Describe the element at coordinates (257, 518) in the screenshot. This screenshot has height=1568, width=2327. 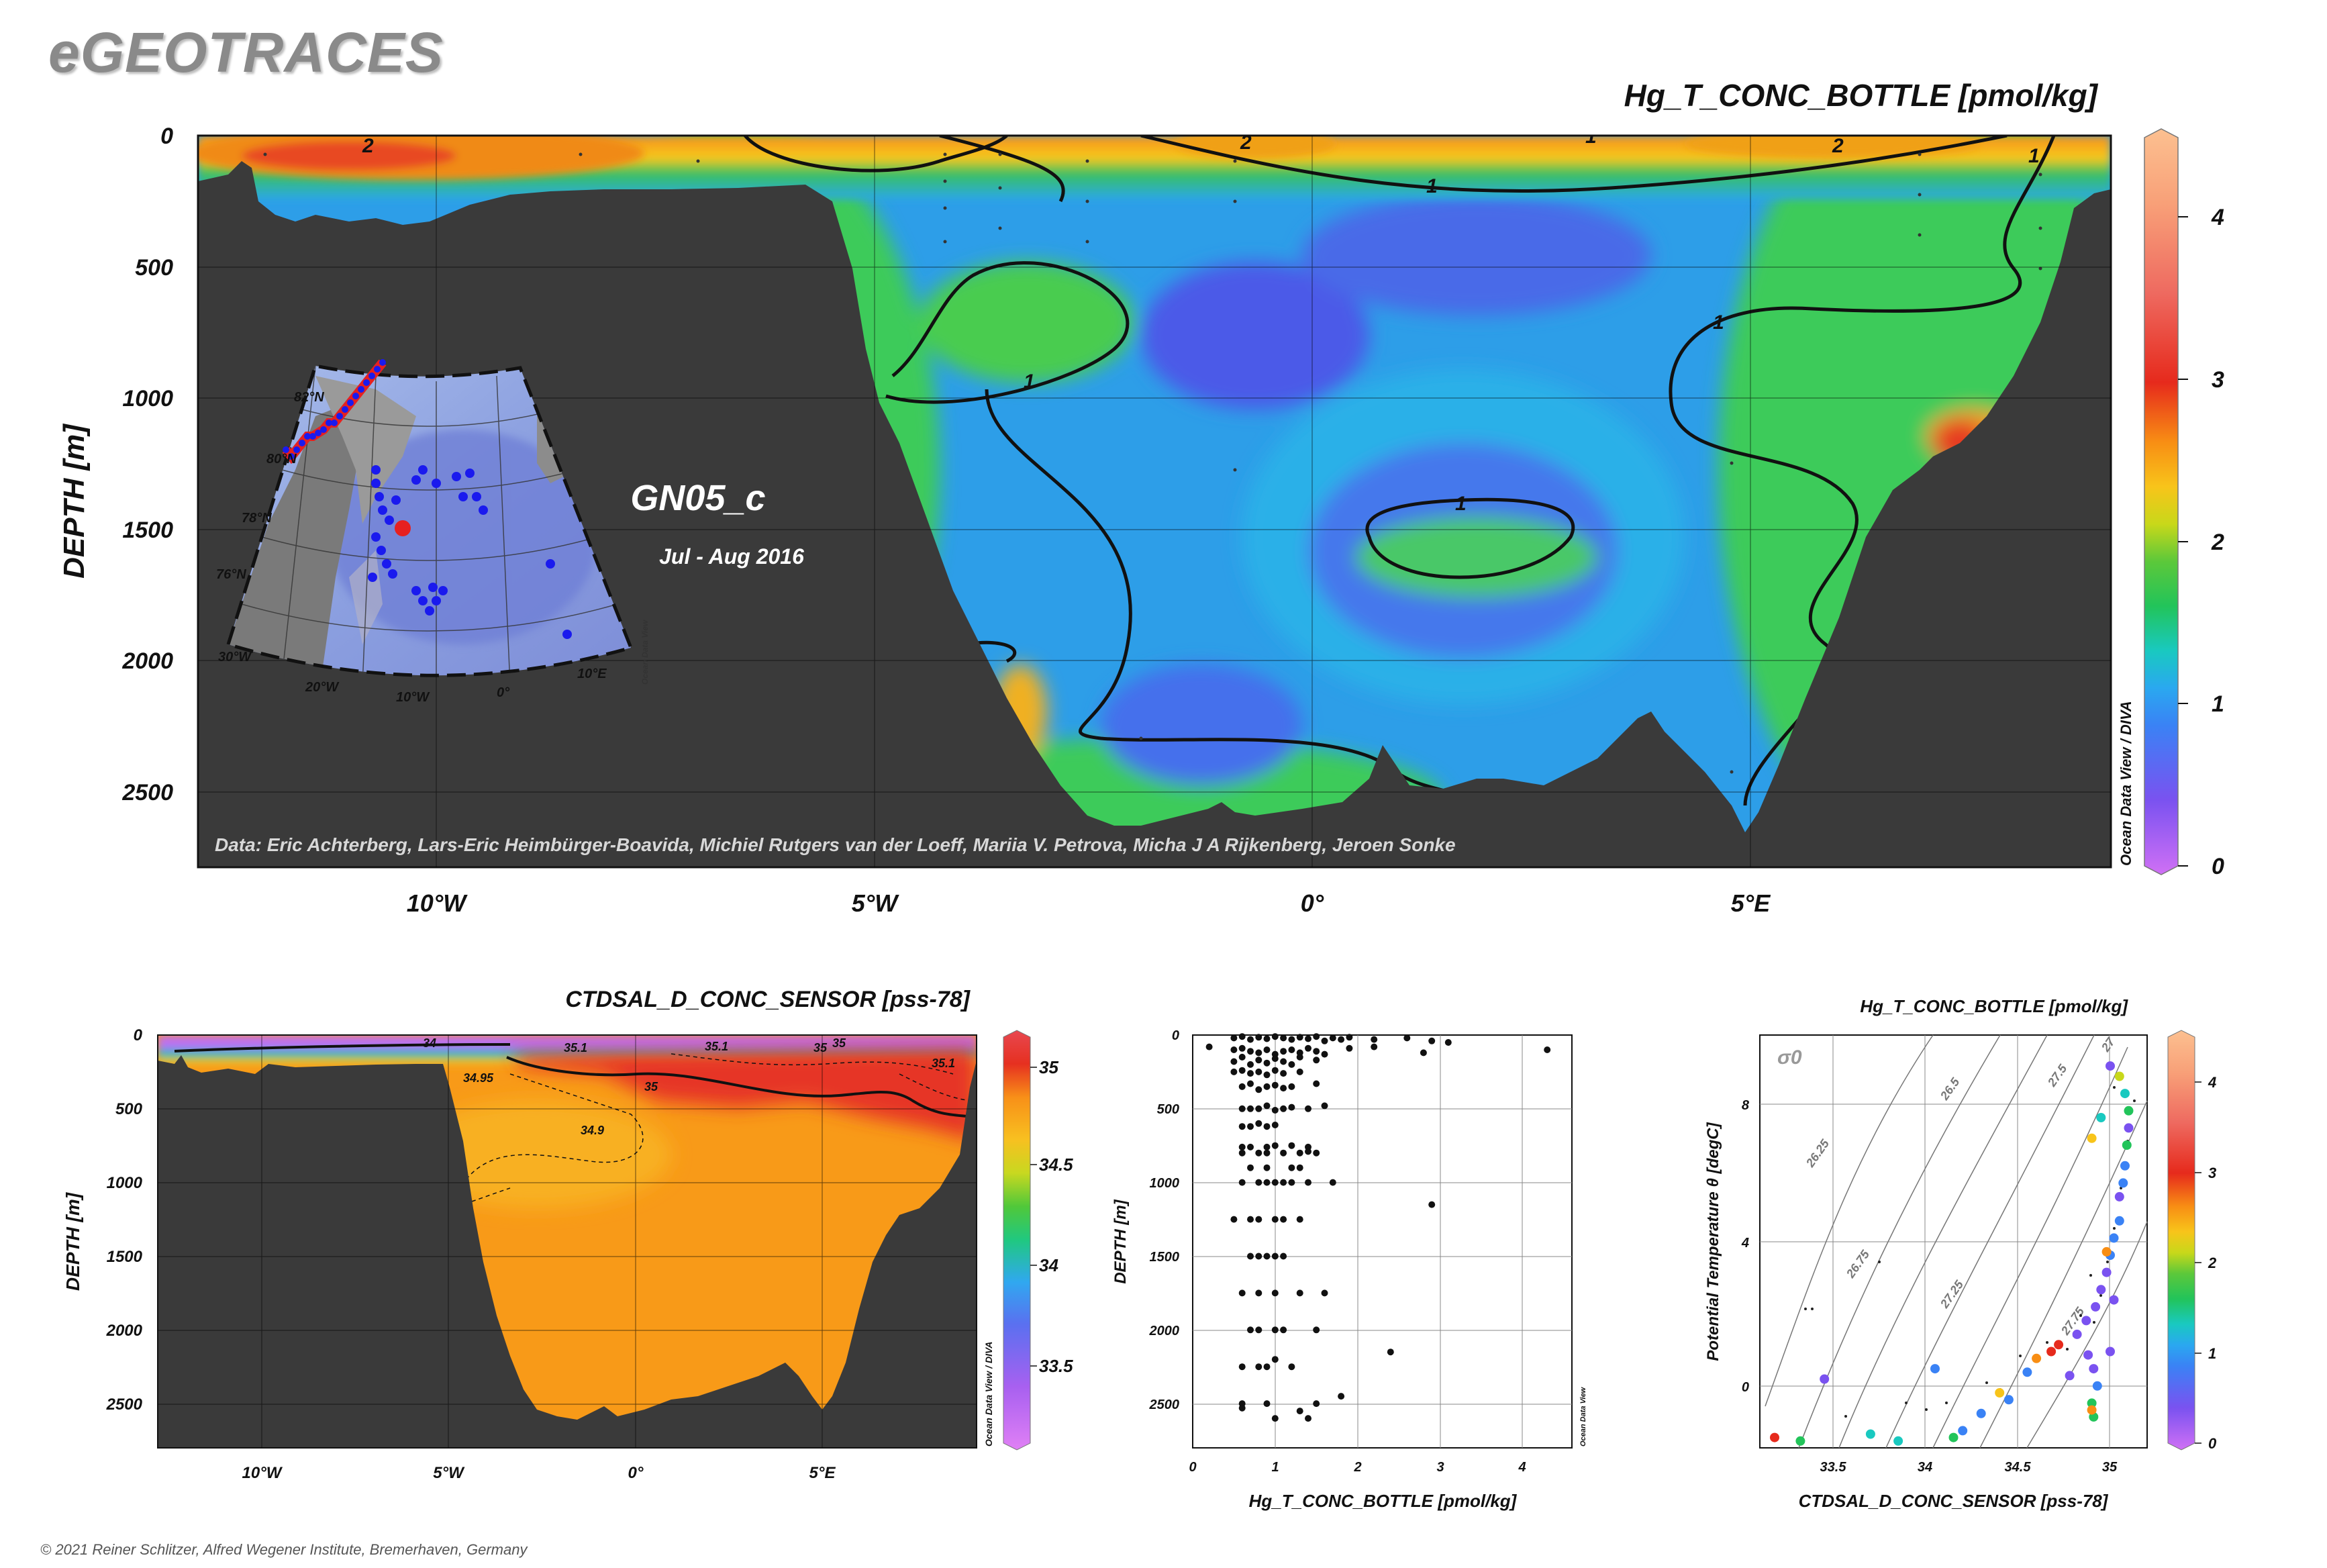
I see `map-lat-label: 78°N` at that location.